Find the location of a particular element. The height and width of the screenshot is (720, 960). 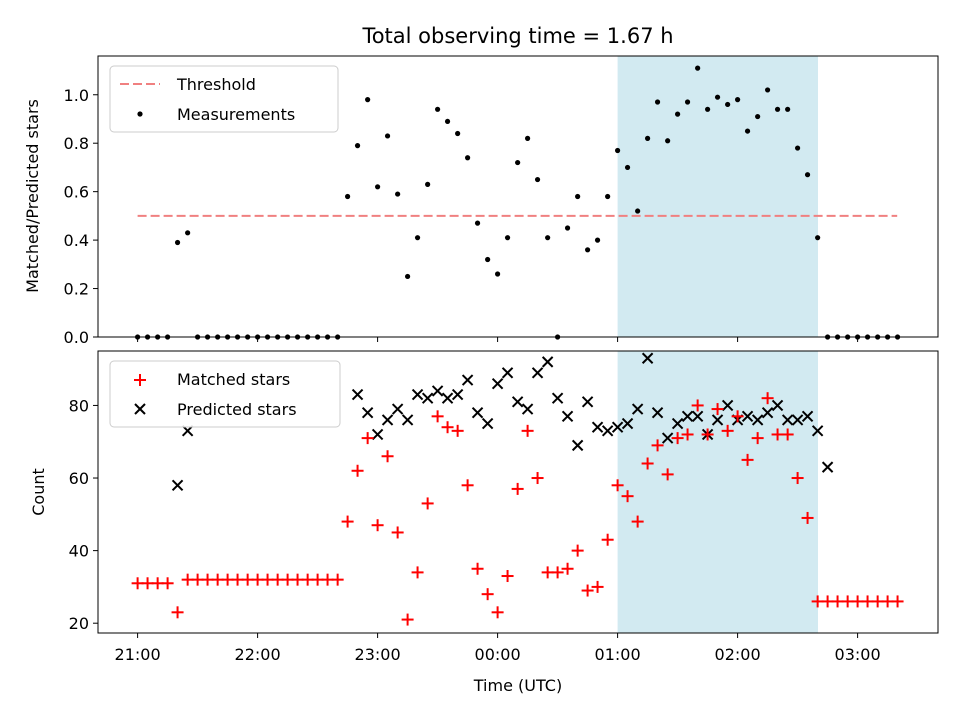

bottom-legend-box is located at coordinates (225, 394).